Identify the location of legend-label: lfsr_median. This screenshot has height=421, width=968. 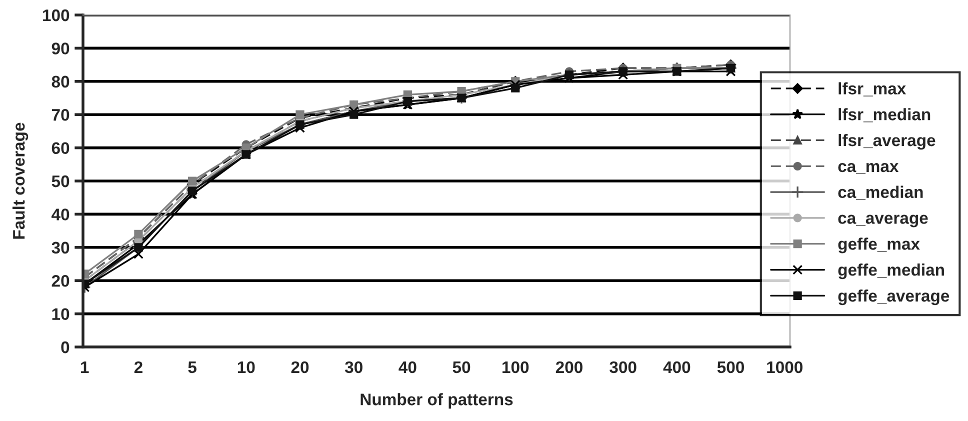
(884, 115).